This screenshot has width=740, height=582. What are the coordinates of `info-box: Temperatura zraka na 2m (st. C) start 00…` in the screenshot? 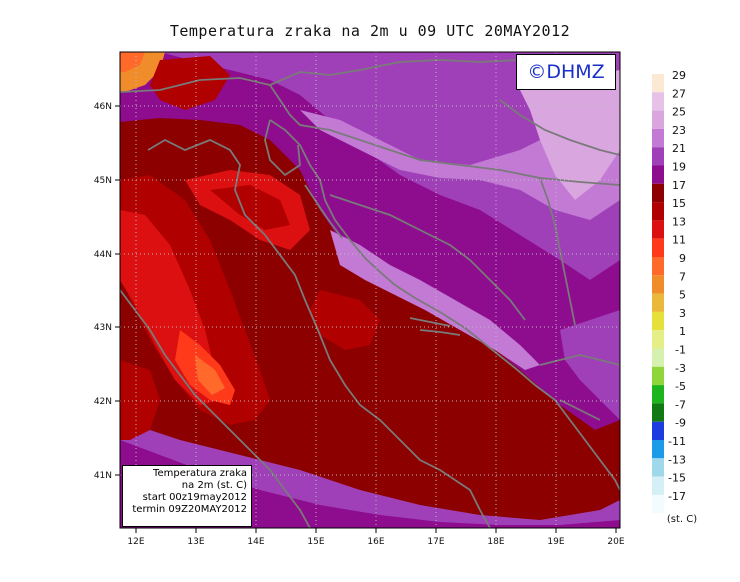 It's located at (187, 496).